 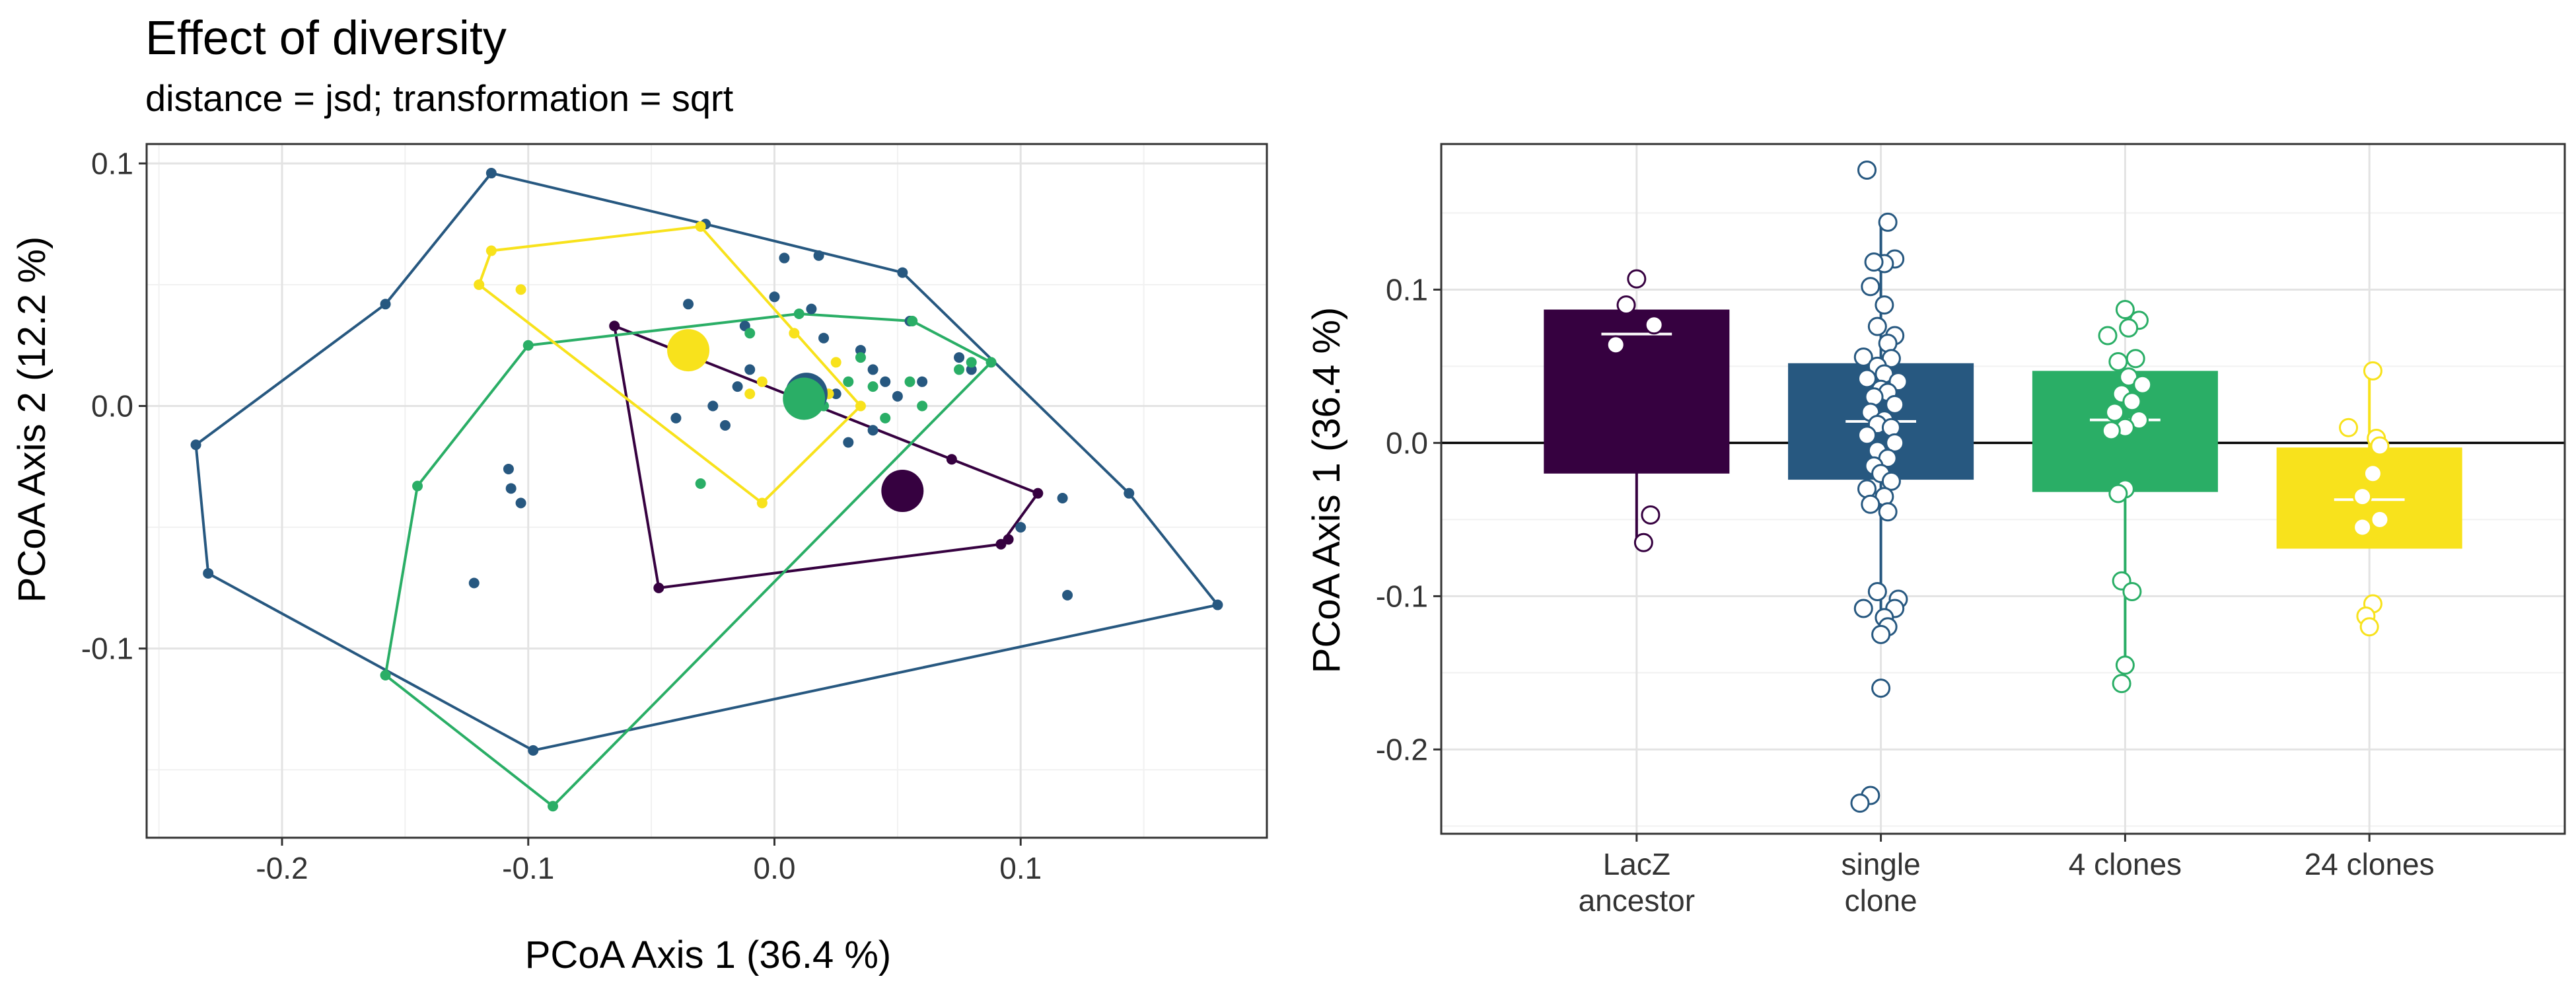 What do you see at coordinates (114, 406) in the screenshot?
I see `pcoa-y-ticks: -0.1 0.0 0.1` at bounding box center [114, 406].